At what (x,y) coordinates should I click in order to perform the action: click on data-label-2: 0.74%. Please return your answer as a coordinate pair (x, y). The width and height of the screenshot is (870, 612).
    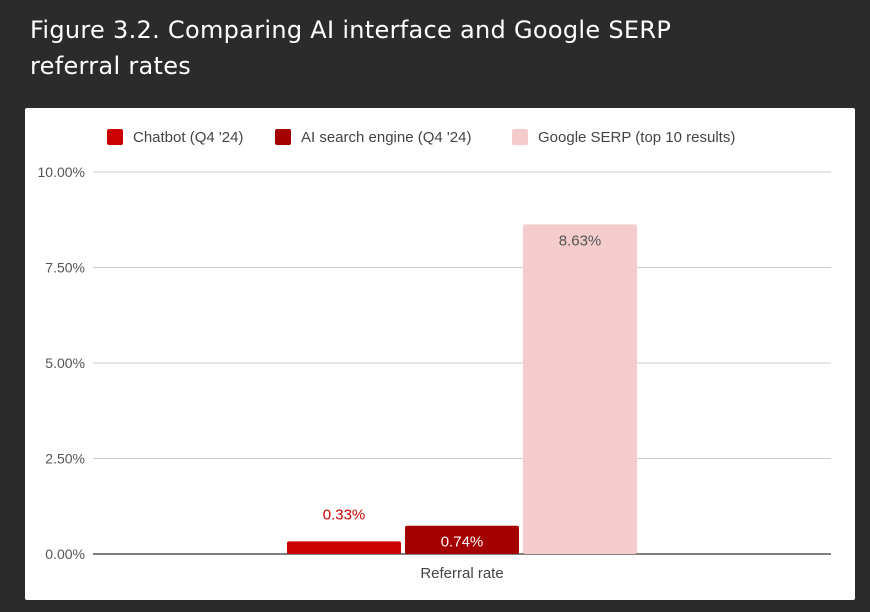
    Looking at the image, I should click on (462, 542).